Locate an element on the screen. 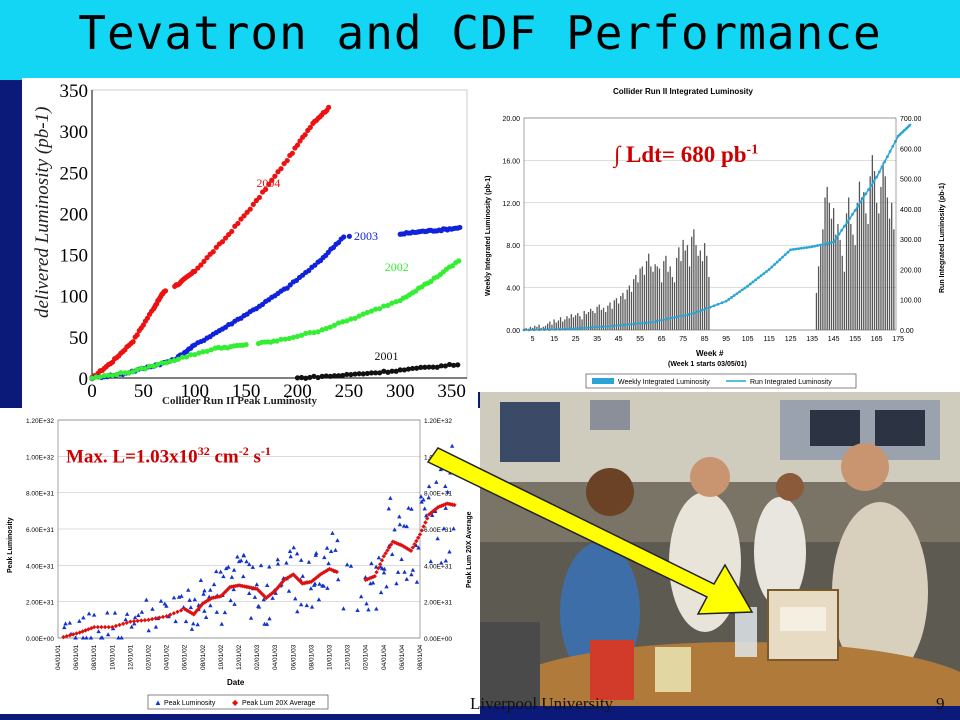  peak-annotation-s: s is located at coordinates (254, 457).